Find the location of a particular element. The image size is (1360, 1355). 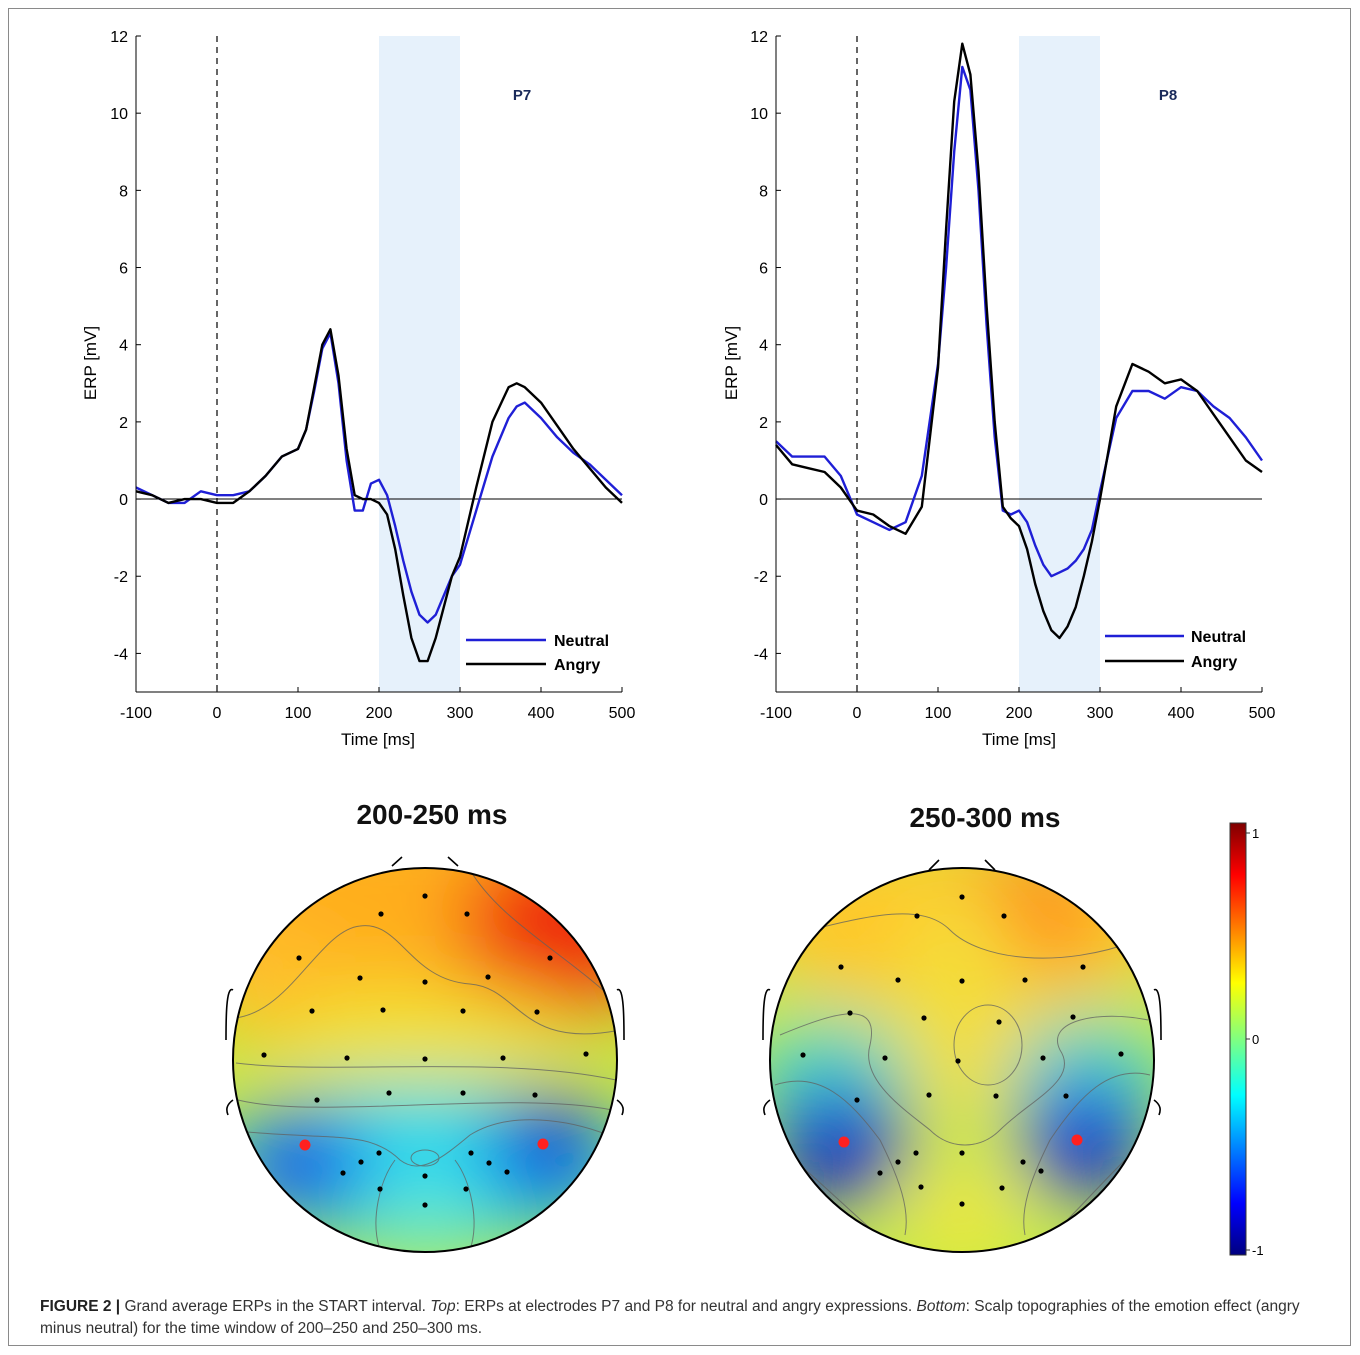

contour-1-a is located at coordinates (425, 980).